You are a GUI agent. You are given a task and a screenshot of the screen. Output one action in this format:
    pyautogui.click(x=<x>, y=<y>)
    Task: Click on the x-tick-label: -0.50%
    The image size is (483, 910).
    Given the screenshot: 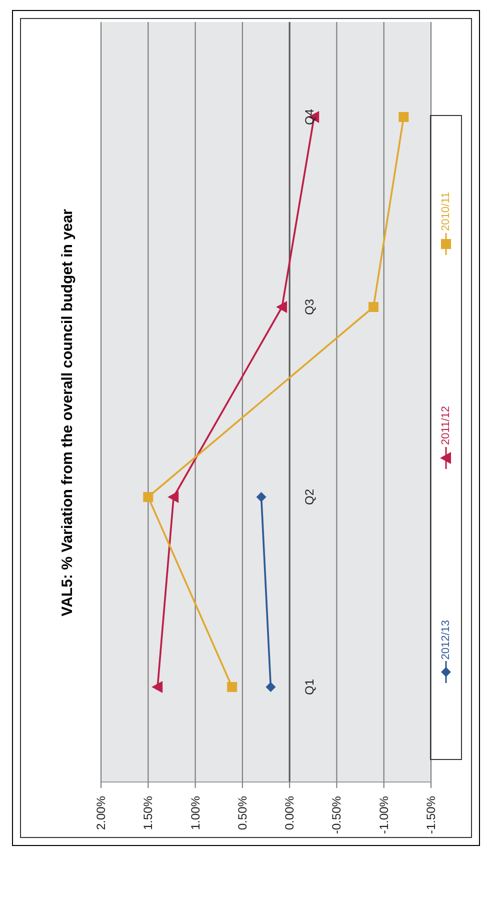 What is the action you would take?
    pyautogui.click(x=337, y=815)
    